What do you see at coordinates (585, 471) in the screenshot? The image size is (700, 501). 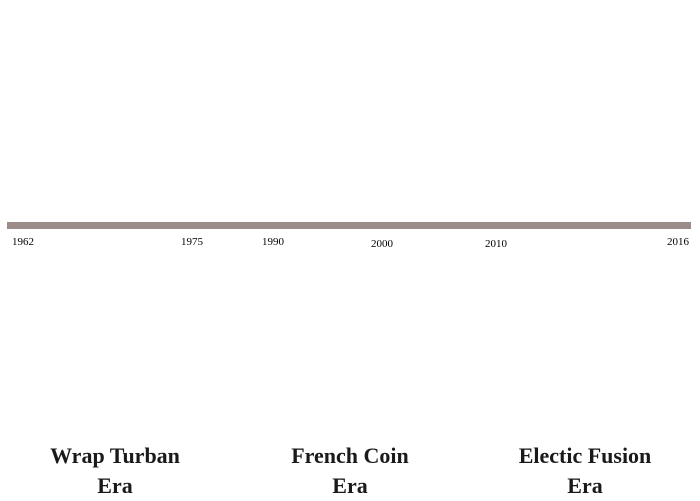 I see `era-electic-fusion: Electic Fusion Era` at bounding box center [585, 471].